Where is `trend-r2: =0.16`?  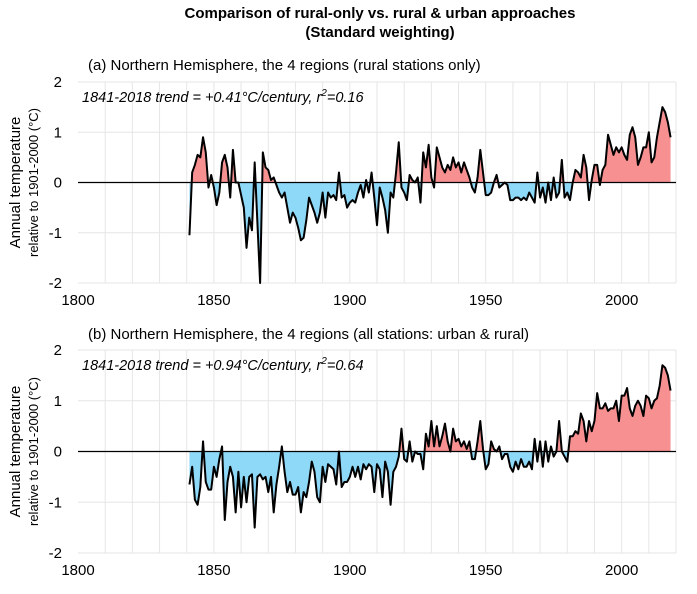
trend-r2: =0.16 is located at coordinates (346, 98).